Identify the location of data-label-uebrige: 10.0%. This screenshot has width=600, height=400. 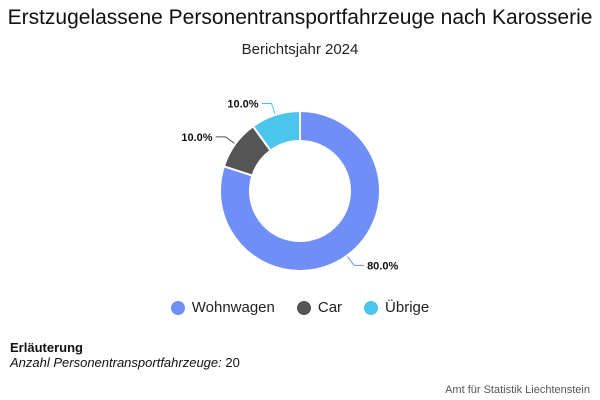
(242, 105).